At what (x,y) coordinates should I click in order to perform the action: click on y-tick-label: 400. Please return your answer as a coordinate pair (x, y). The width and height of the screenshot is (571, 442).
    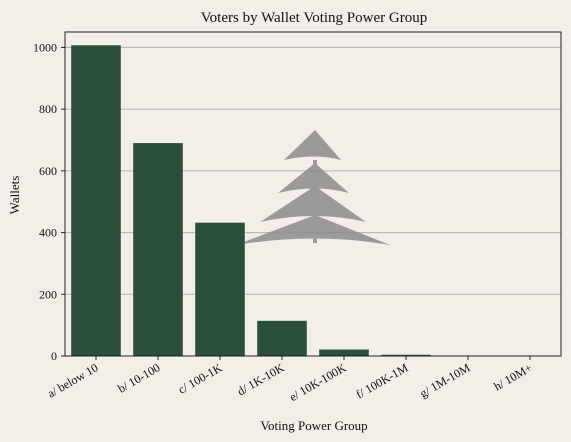
    Looking at the image, I should click on (48, 233).